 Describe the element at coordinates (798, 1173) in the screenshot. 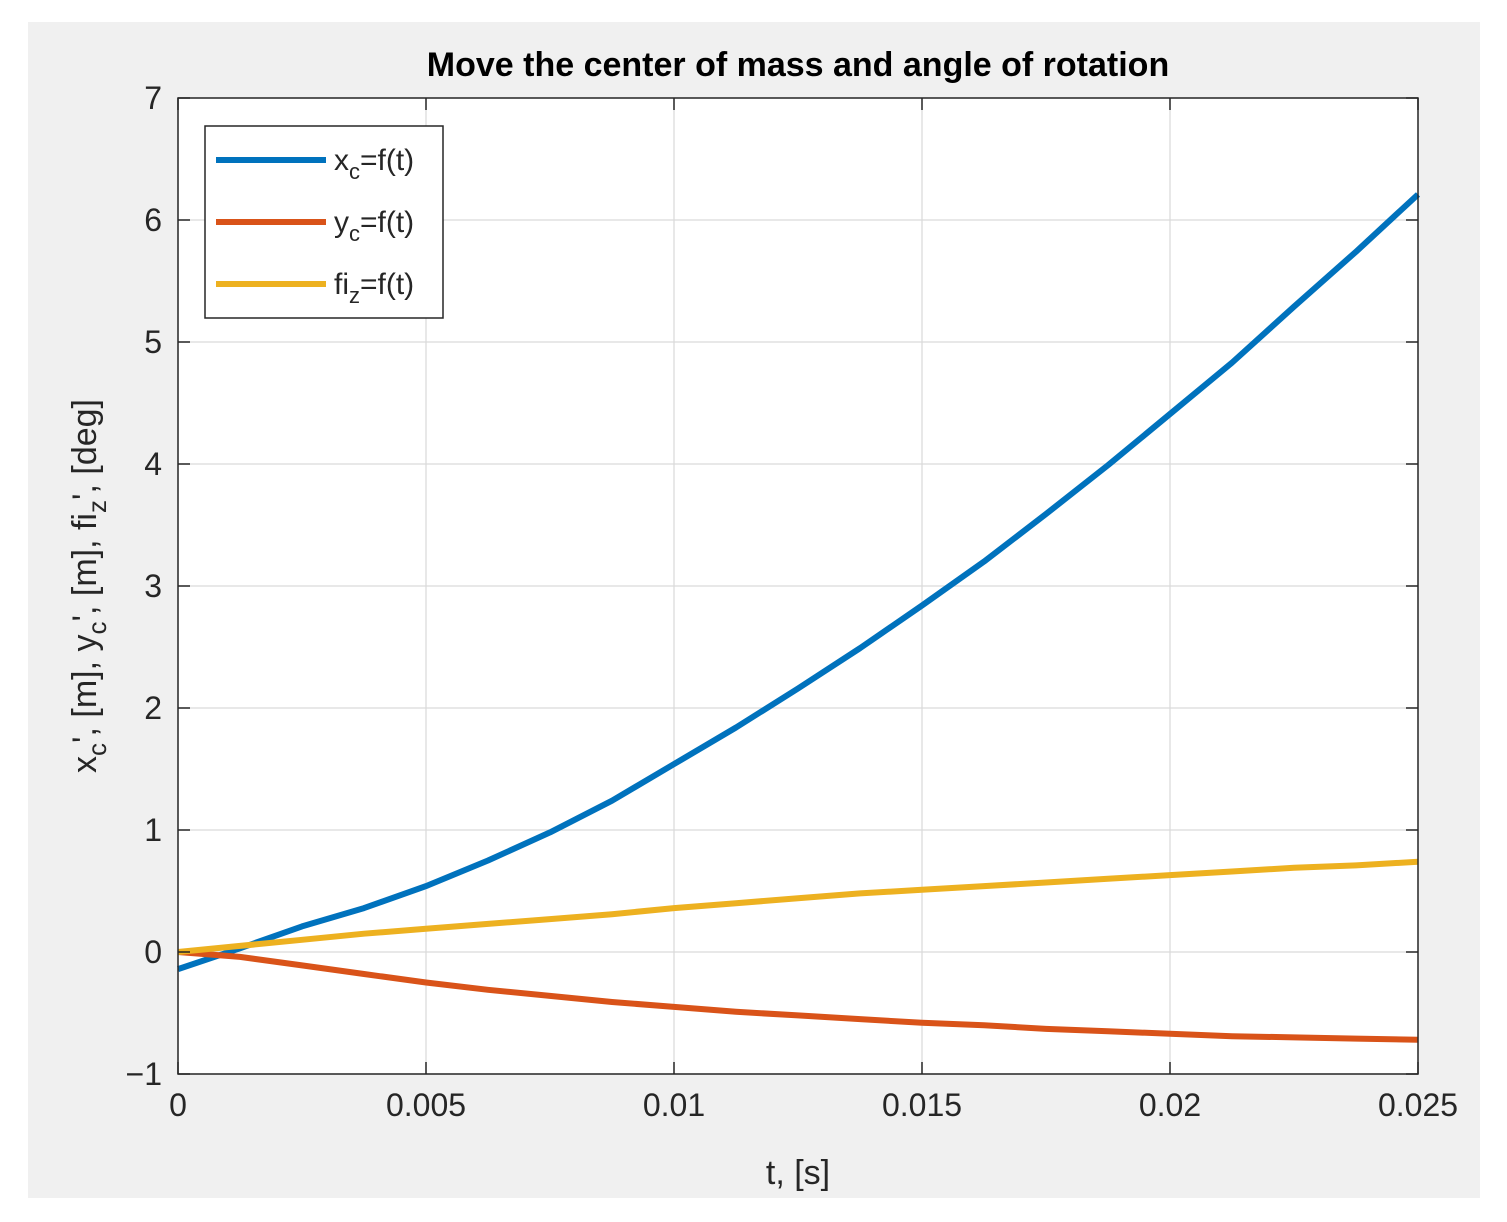

I see `x-axis-label: t, [s]` at that location.